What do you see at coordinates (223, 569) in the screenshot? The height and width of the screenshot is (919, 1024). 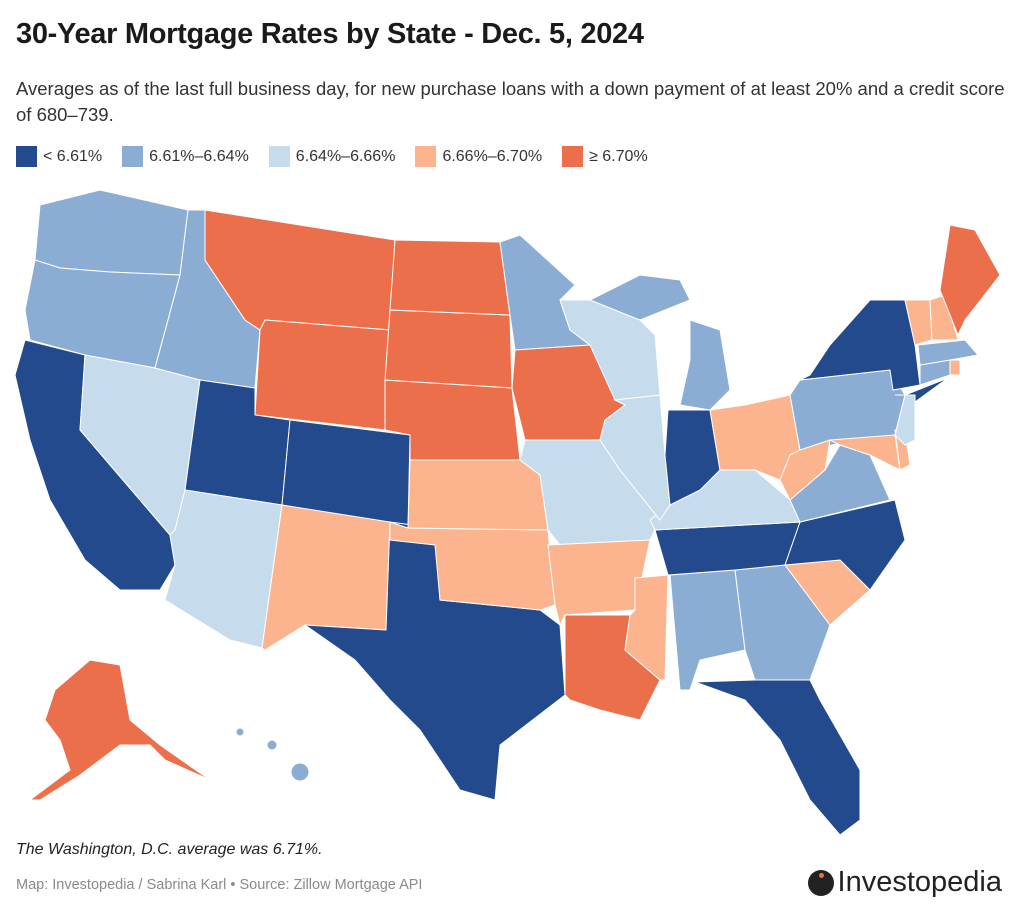 I see `state-AZ` at bounding box center [223, 569].